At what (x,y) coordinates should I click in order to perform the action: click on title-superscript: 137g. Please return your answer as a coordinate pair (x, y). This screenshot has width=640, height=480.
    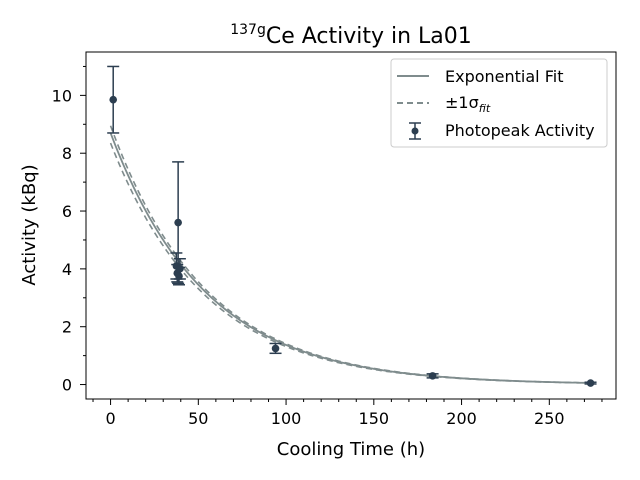
    Looking at the image, I should click on (248, 30).